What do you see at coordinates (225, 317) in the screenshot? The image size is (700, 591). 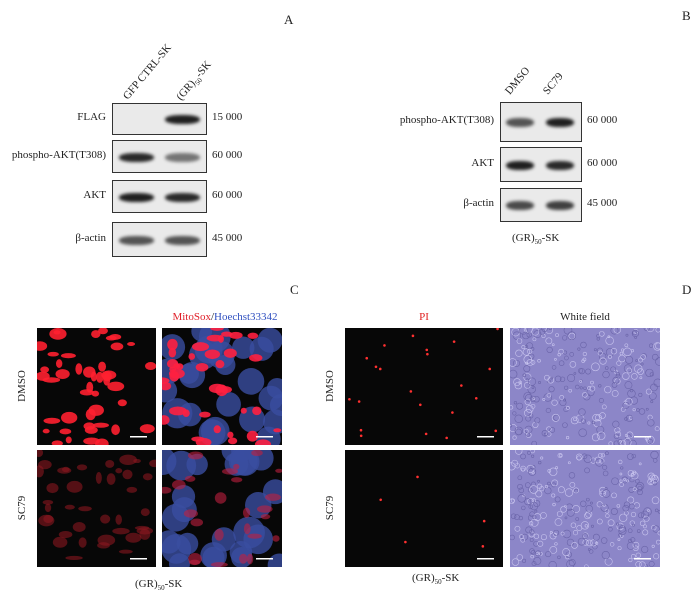 I see `panel-c-header: MitoSox/Hoechst33342` at bounding box center [225, 317].